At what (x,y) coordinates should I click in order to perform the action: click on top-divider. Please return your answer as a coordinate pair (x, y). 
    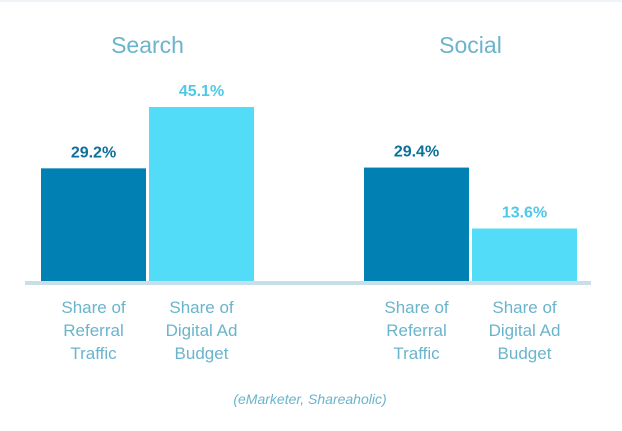
    Looking at the image, I should click on (311, 1).